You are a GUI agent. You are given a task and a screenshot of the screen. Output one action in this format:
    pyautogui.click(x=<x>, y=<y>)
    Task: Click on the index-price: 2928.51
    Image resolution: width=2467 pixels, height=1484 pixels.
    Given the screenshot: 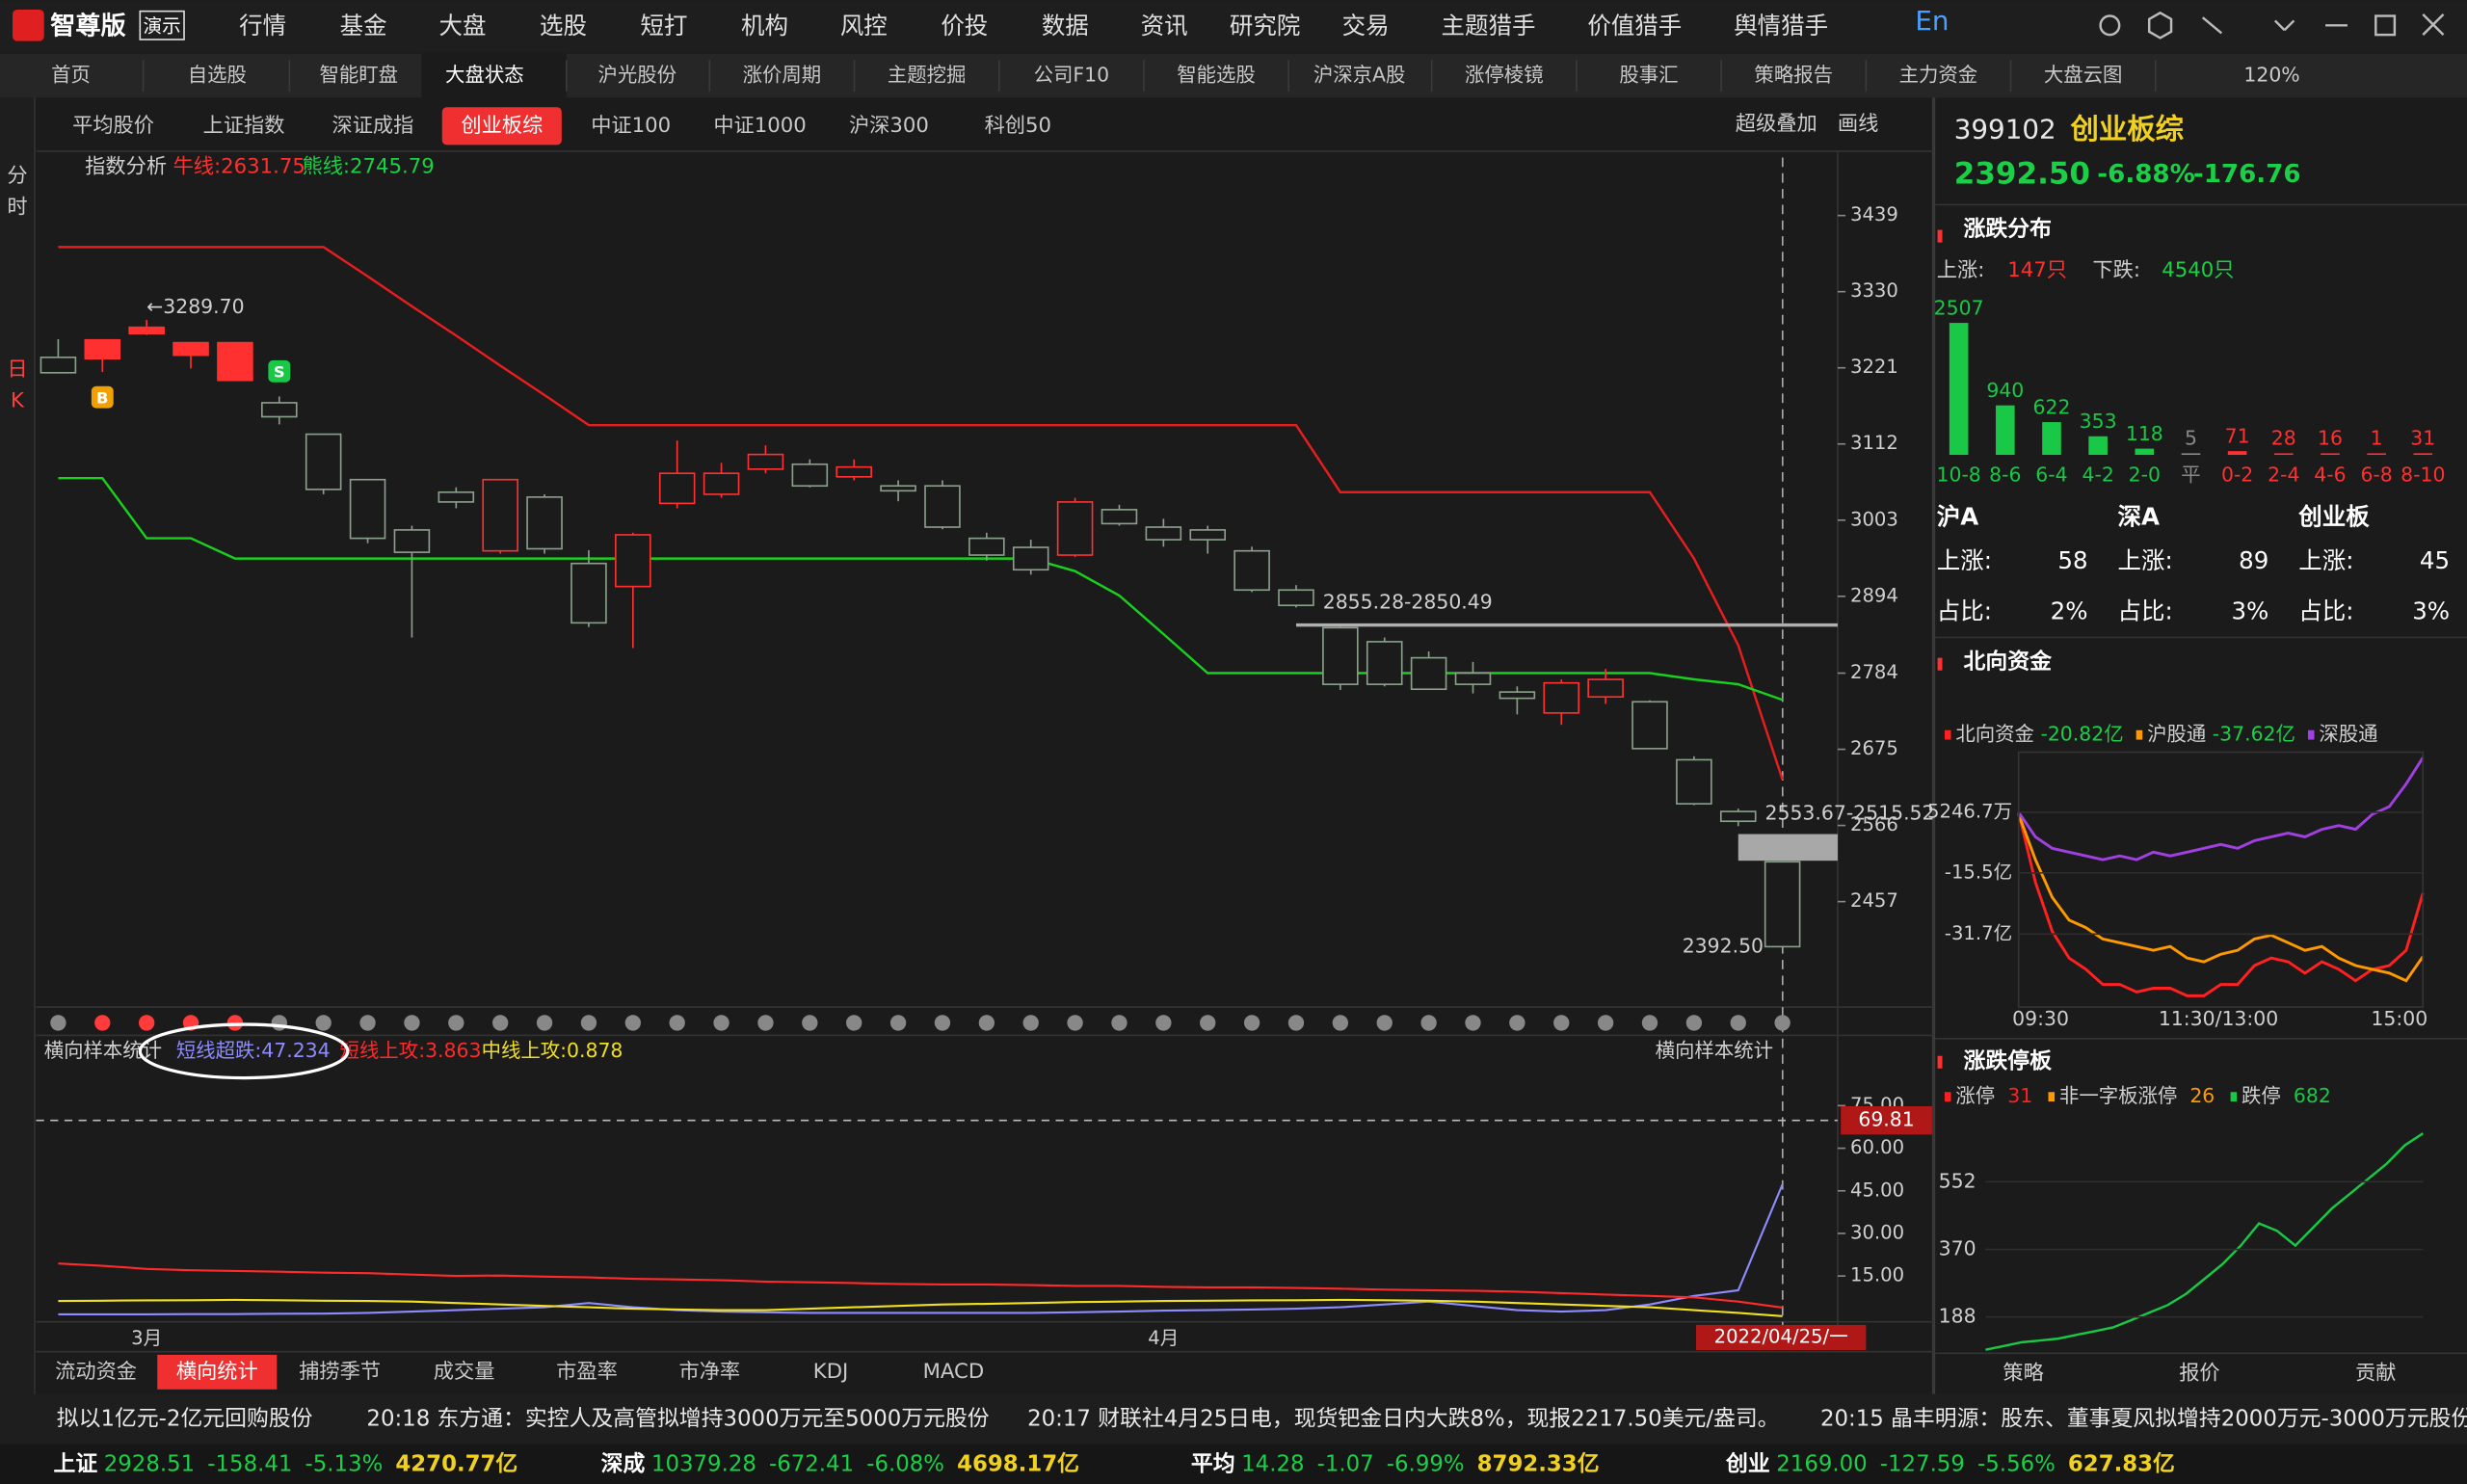 What is the action you would take?
    pyautogui.click(x=149, y=1464)
    